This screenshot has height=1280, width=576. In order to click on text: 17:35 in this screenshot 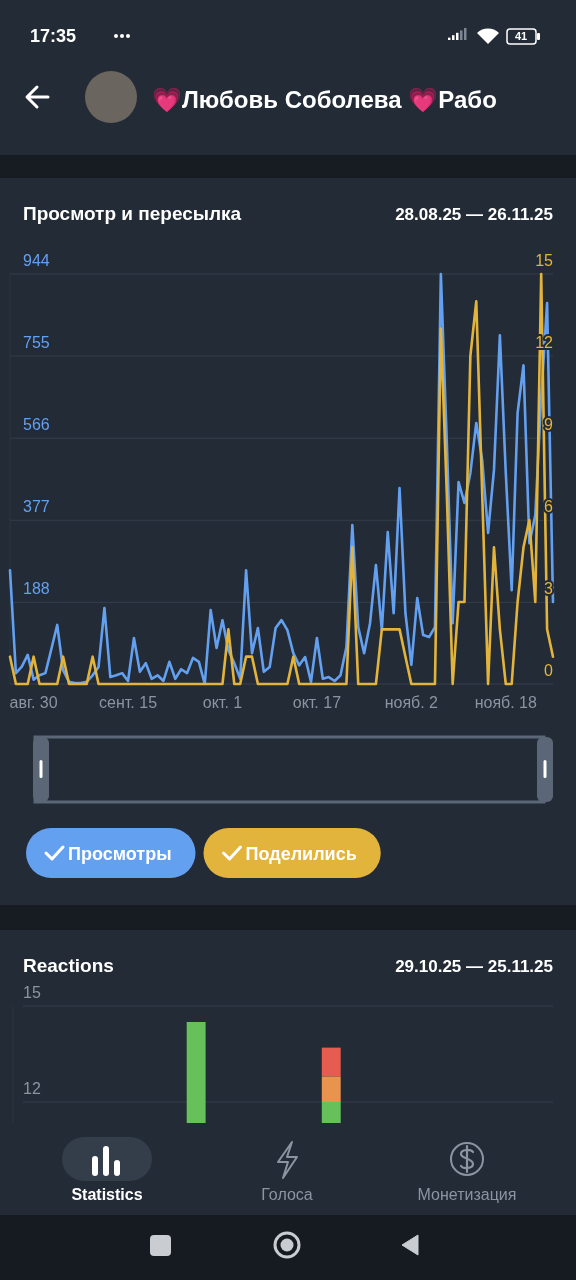, I will do `click(53, 36)`.